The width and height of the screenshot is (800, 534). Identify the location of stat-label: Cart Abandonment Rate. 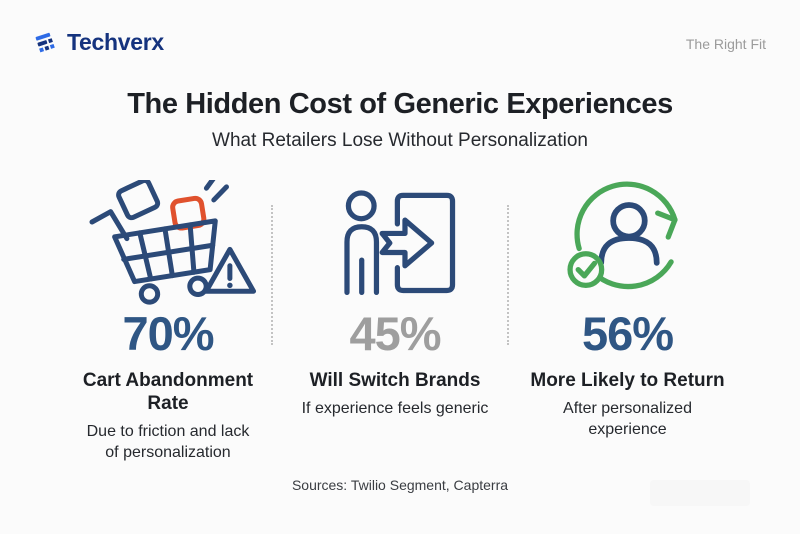
(168, 392).